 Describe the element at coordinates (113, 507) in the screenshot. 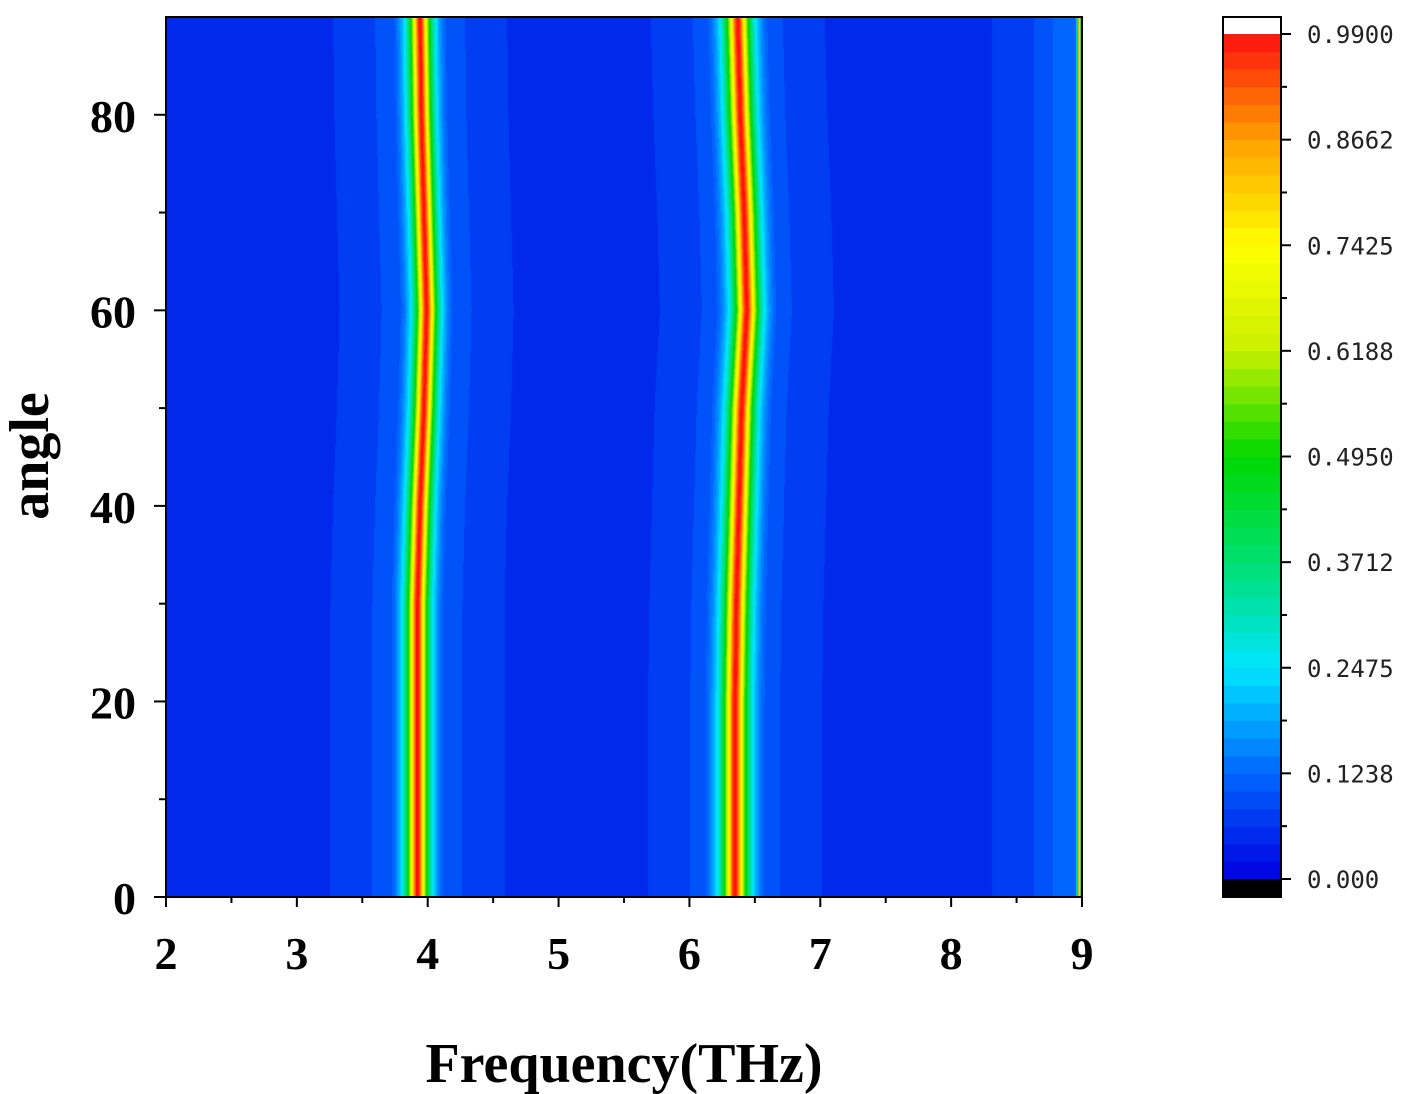

I see `y-tick-label: 40` at that location.